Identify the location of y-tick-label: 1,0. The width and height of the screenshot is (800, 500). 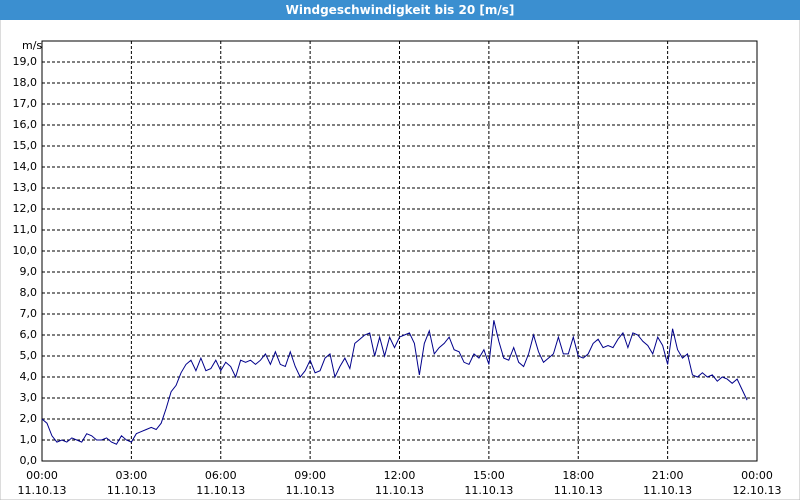
(29, 439).